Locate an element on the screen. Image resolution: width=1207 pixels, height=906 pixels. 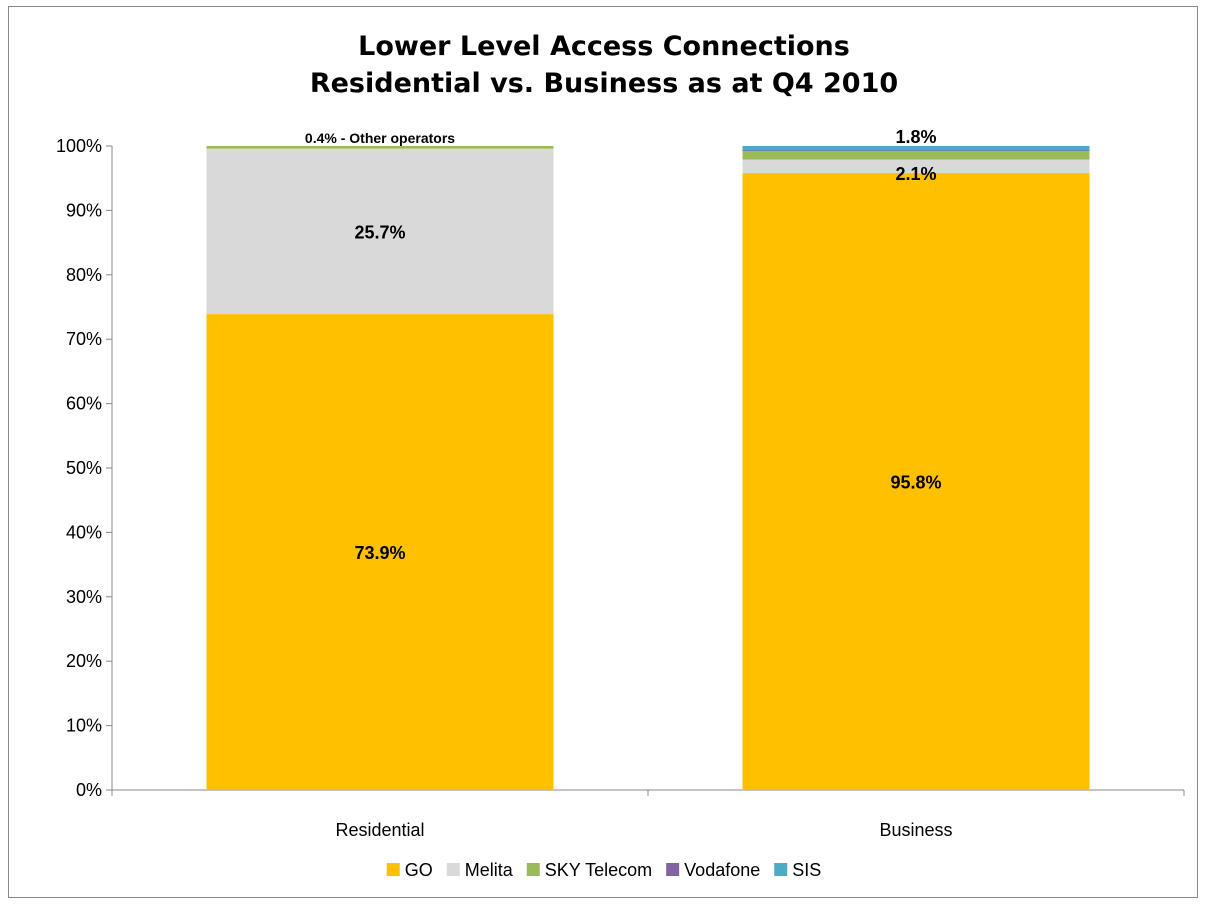
bar-business-vodafone is located at coordinates (916, 151).